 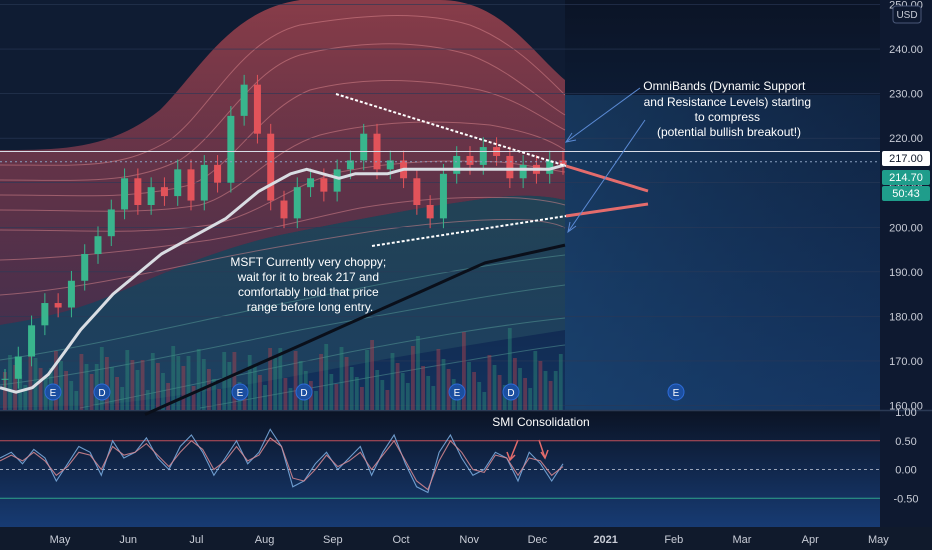 I want to click on osc-series, so click(x=282, y=461).